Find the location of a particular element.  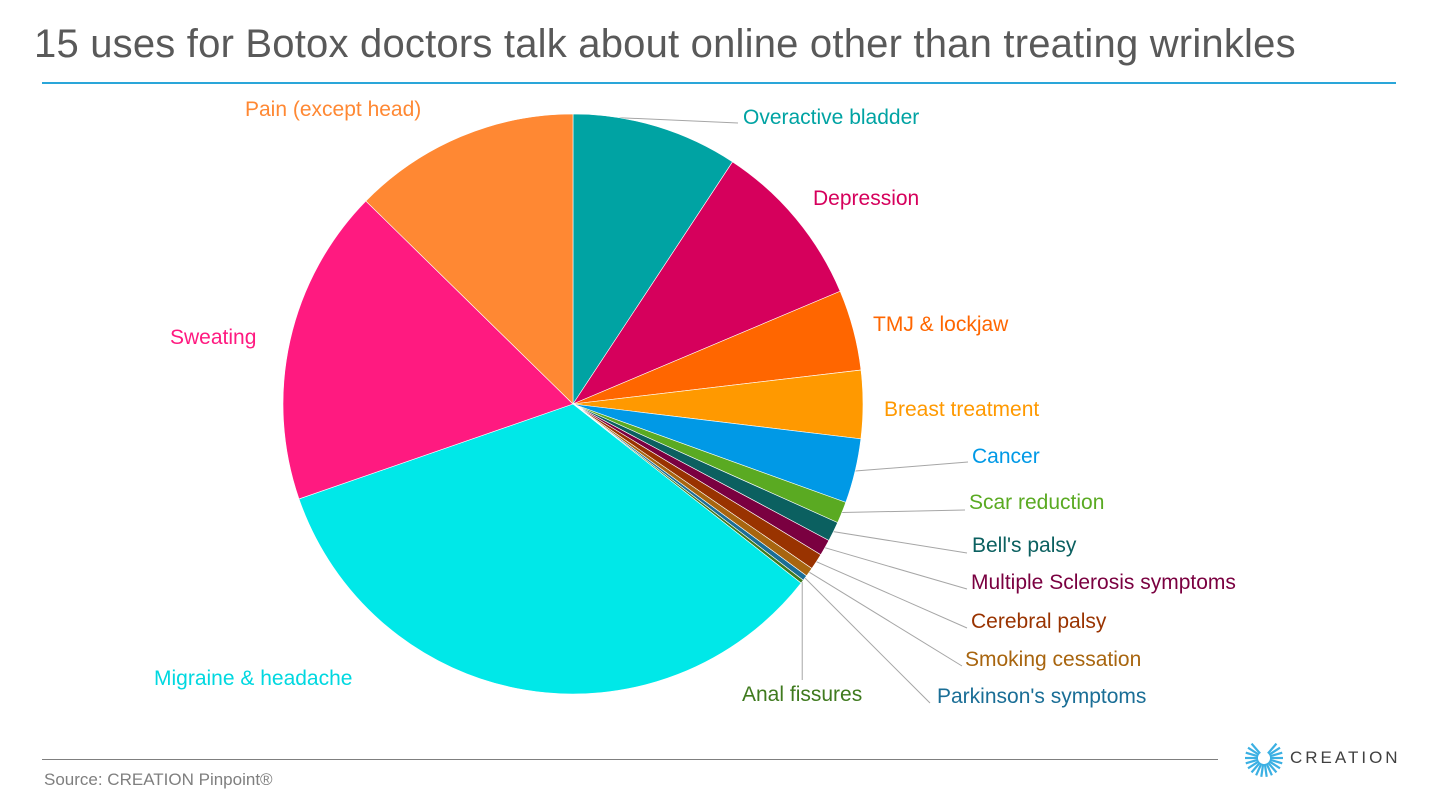

data-label: Parkinson's symptoms is located at coordinates (1041, 696).